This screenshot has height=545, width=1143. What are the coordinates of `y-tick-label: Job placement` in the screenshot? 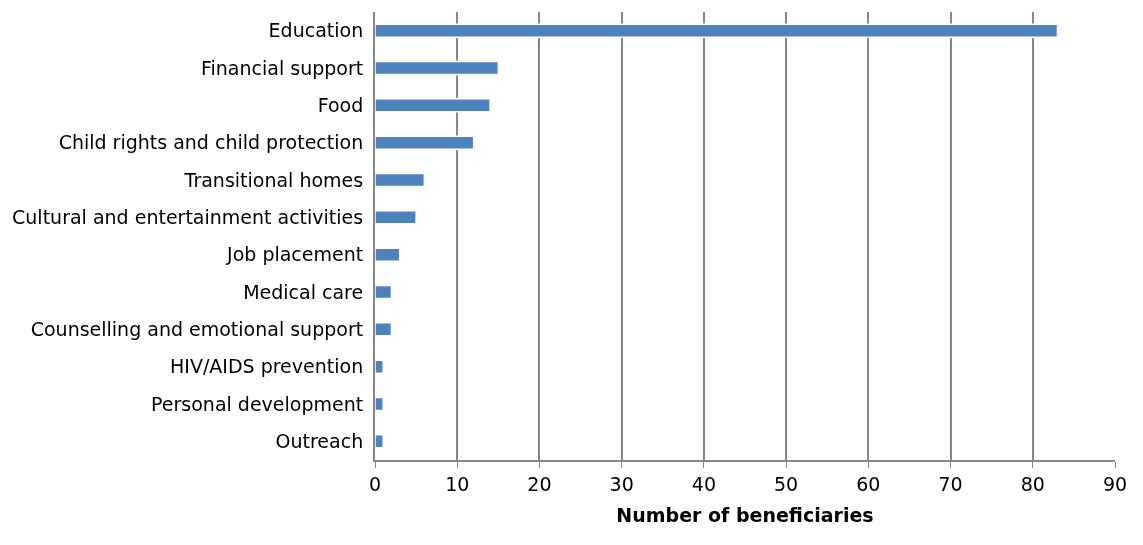 It's located at (295, 254).